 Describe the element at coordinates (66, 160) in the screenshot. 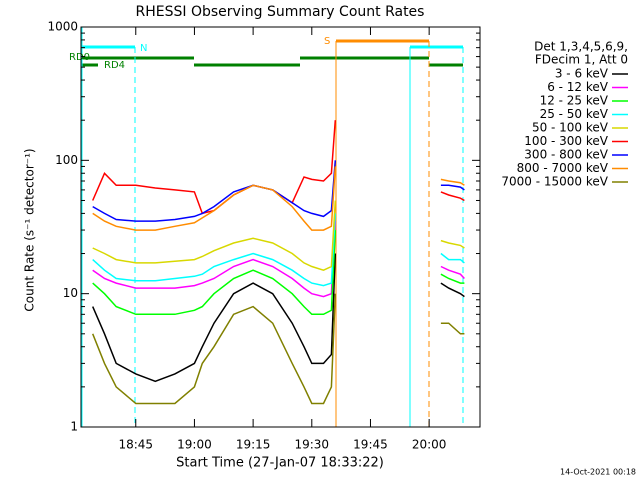

I see `y-tick-label: 100` at that location.